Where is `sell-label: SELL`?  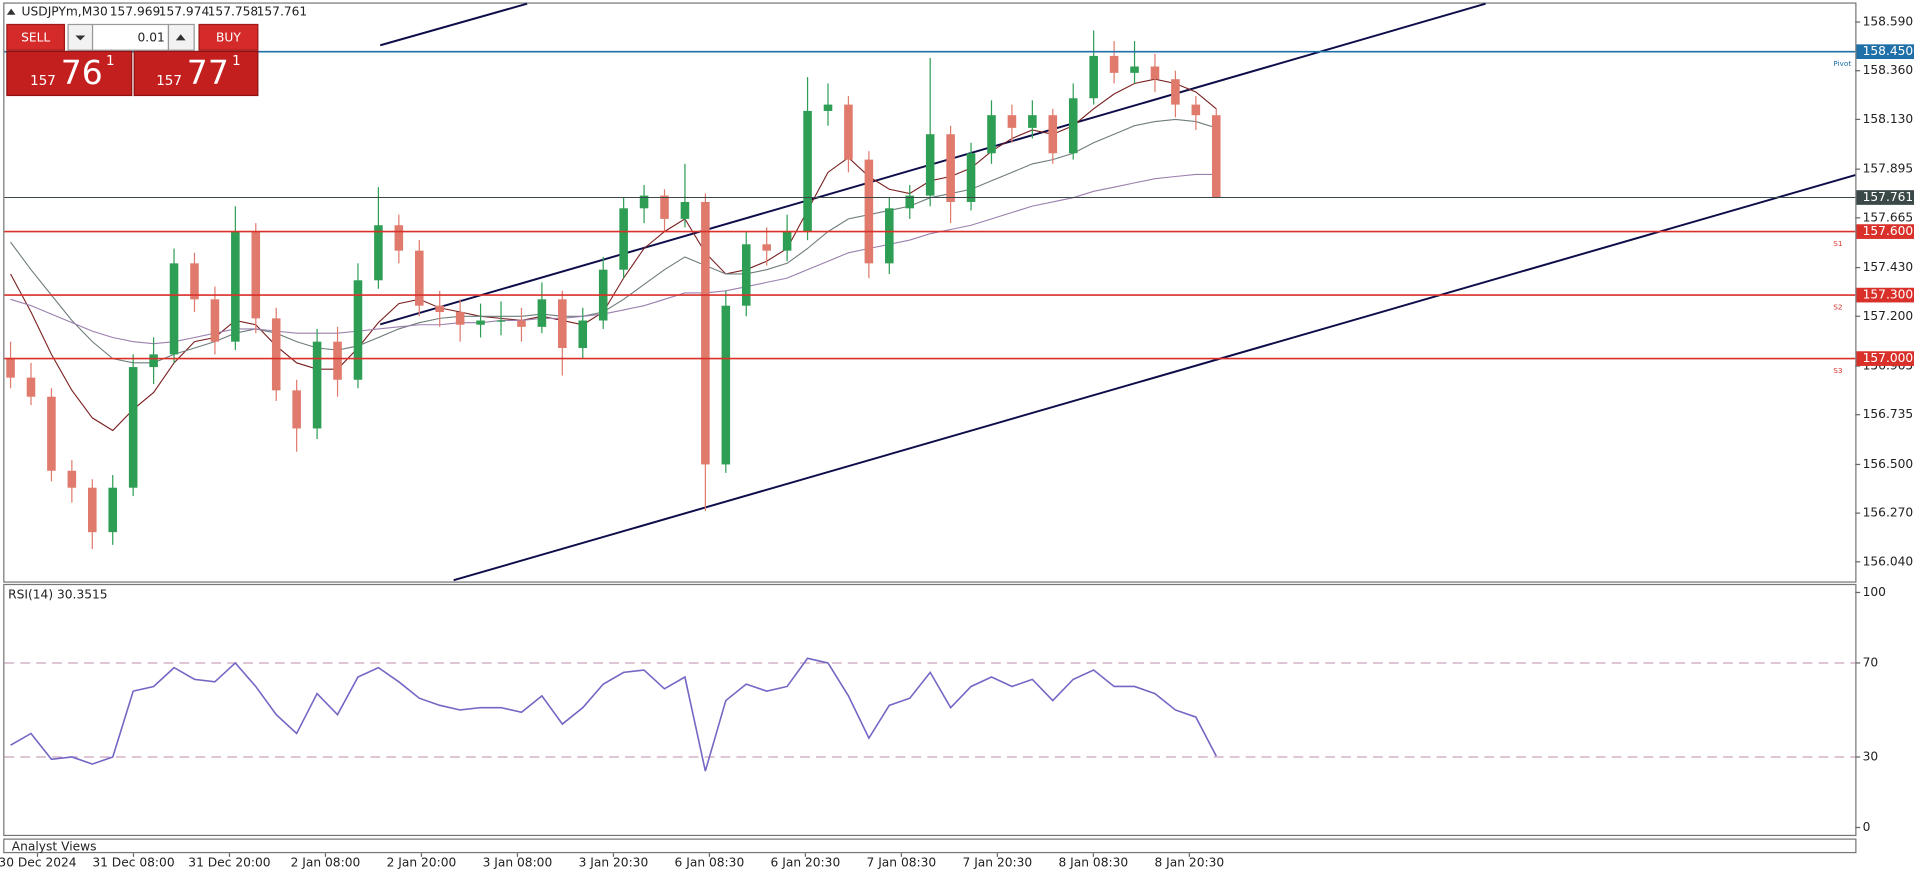 sell-label: SELL is located at coordinates (35, 37).